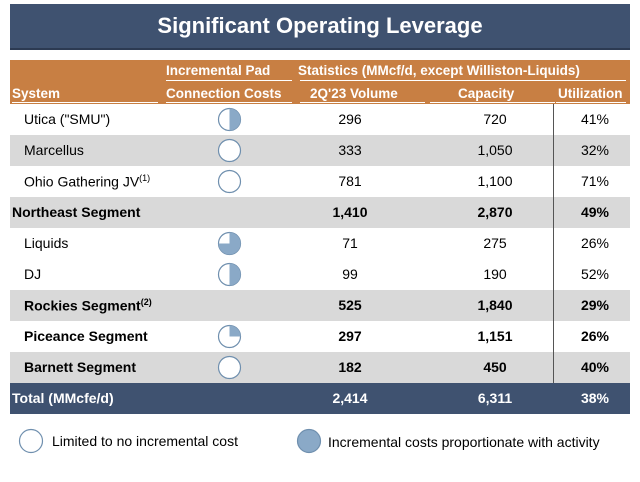 The width and height of the screenshot is (640, 482). Describe the element at coordinates (495, 119) in the screenshot. I see `row-capacity: 720` at that location.